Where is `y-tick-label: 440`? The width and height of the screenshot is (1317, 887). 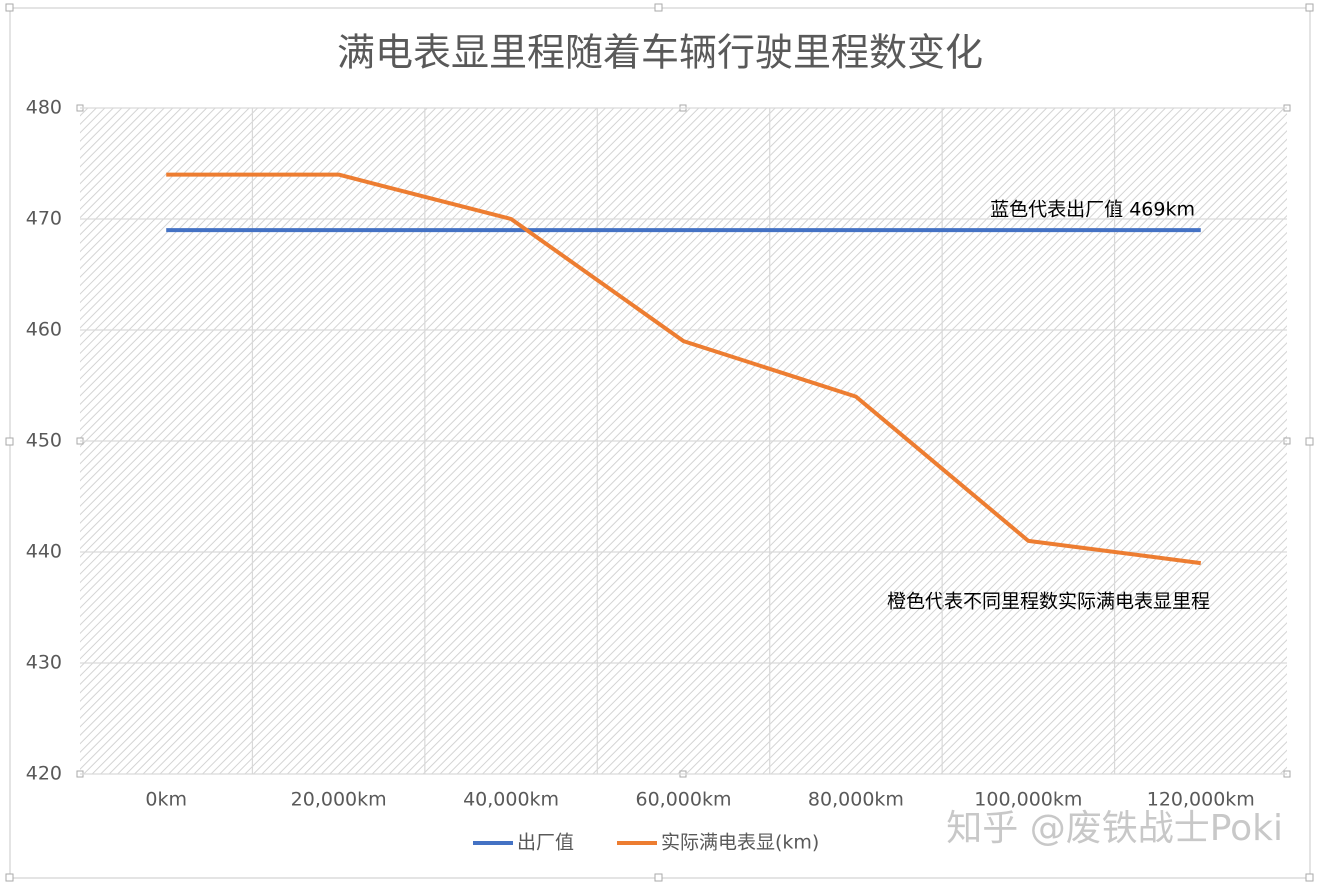 y-tick-label: 440 is located at coordinates (44, 552).